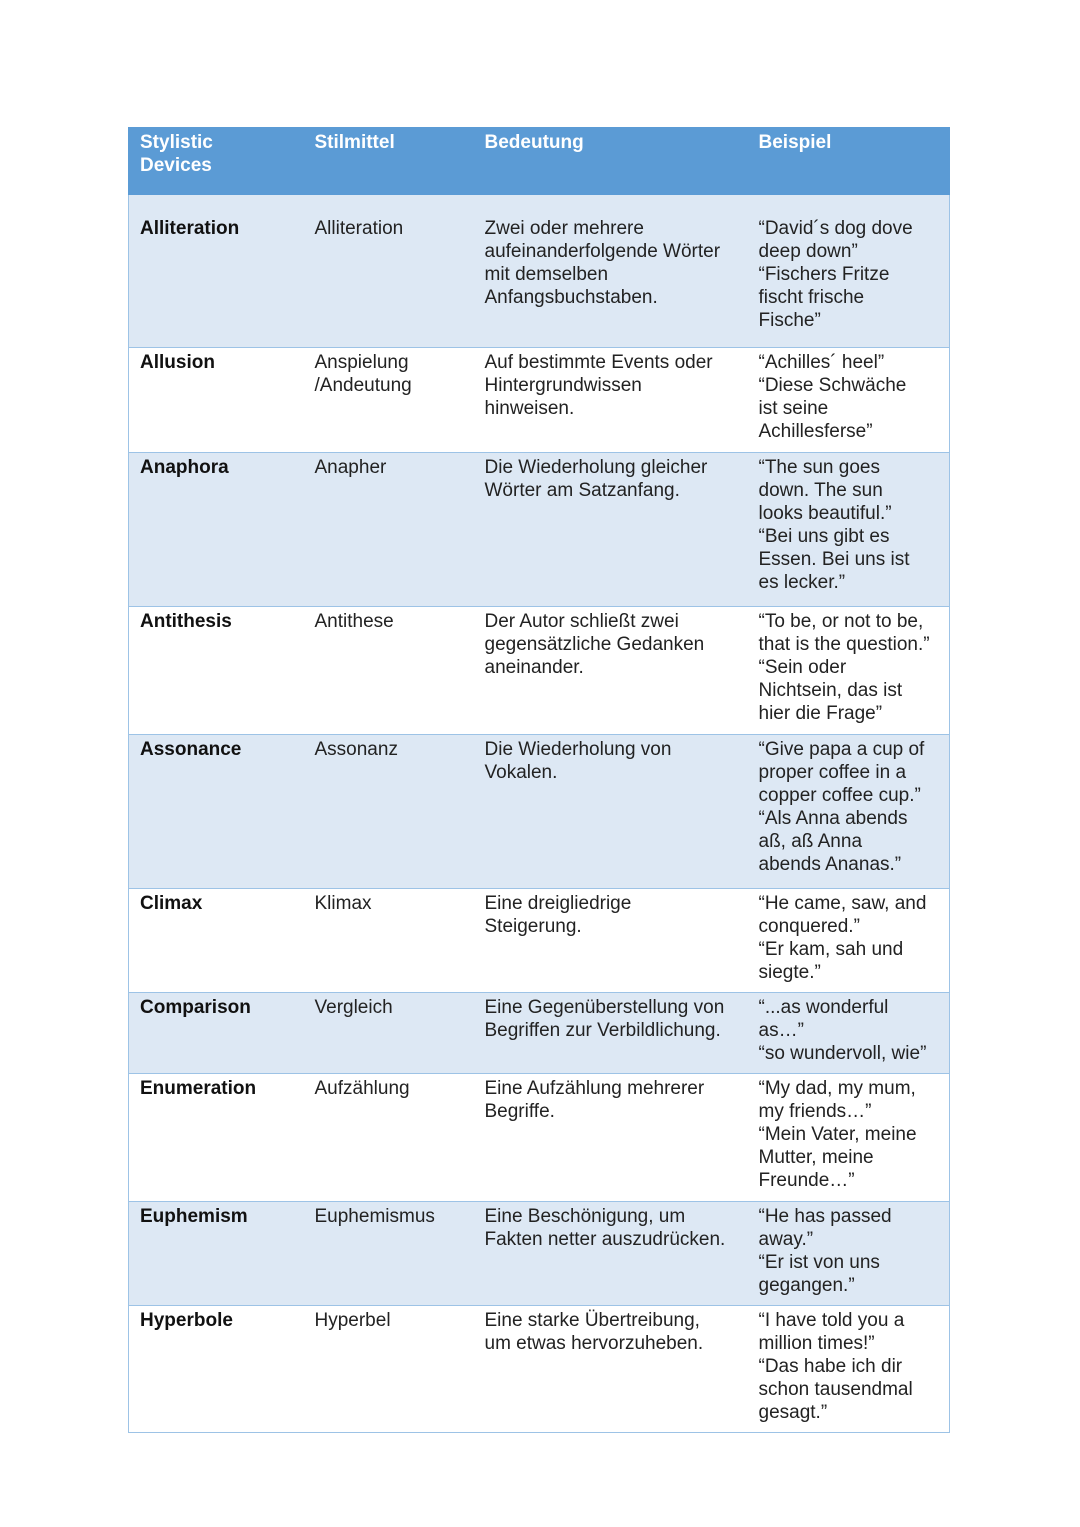 The height and width of the screenshot is (1527, 1080). What do you see at coordinates (216, 1253) in the screenshot?
I see `cell-device: Euphemism` at bounding box center [216, 1253].